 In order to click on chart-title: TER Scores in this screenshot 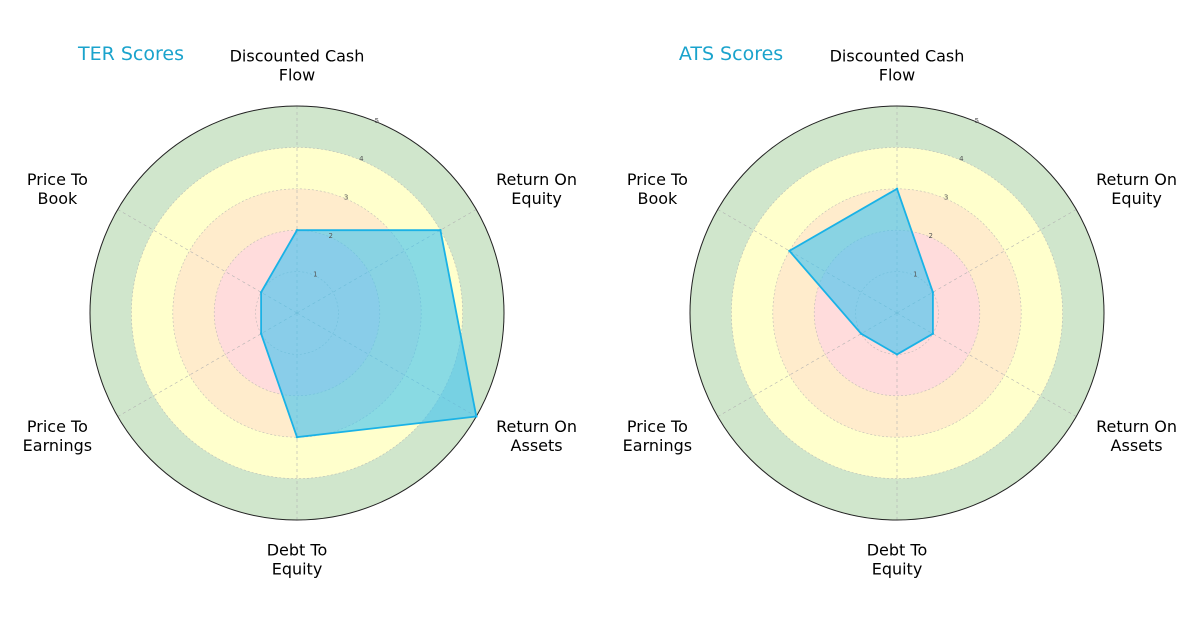, I will do `click(130, 54)`.